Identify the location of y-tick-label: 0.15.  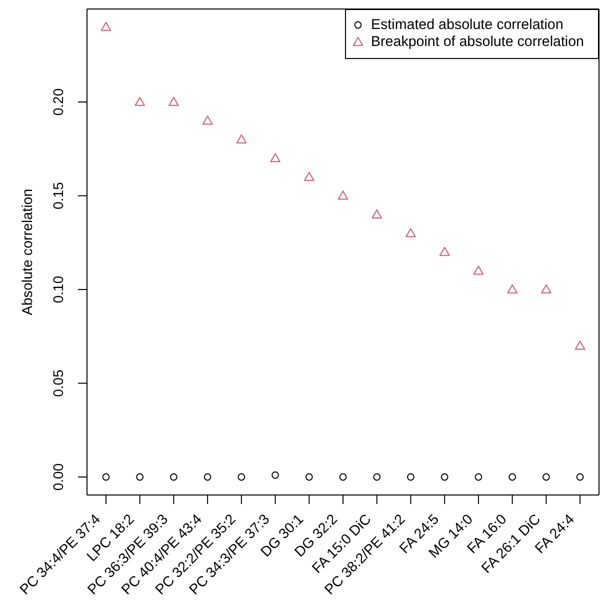
(58, 196).